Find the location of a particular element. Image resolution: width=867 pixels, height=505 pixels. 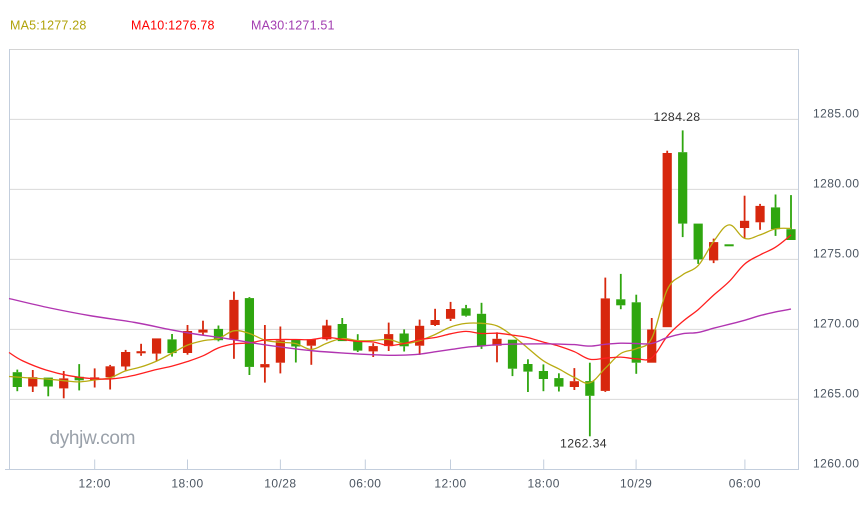

svg-text: MA30:1271.51 is located at coordinates (293, 26).